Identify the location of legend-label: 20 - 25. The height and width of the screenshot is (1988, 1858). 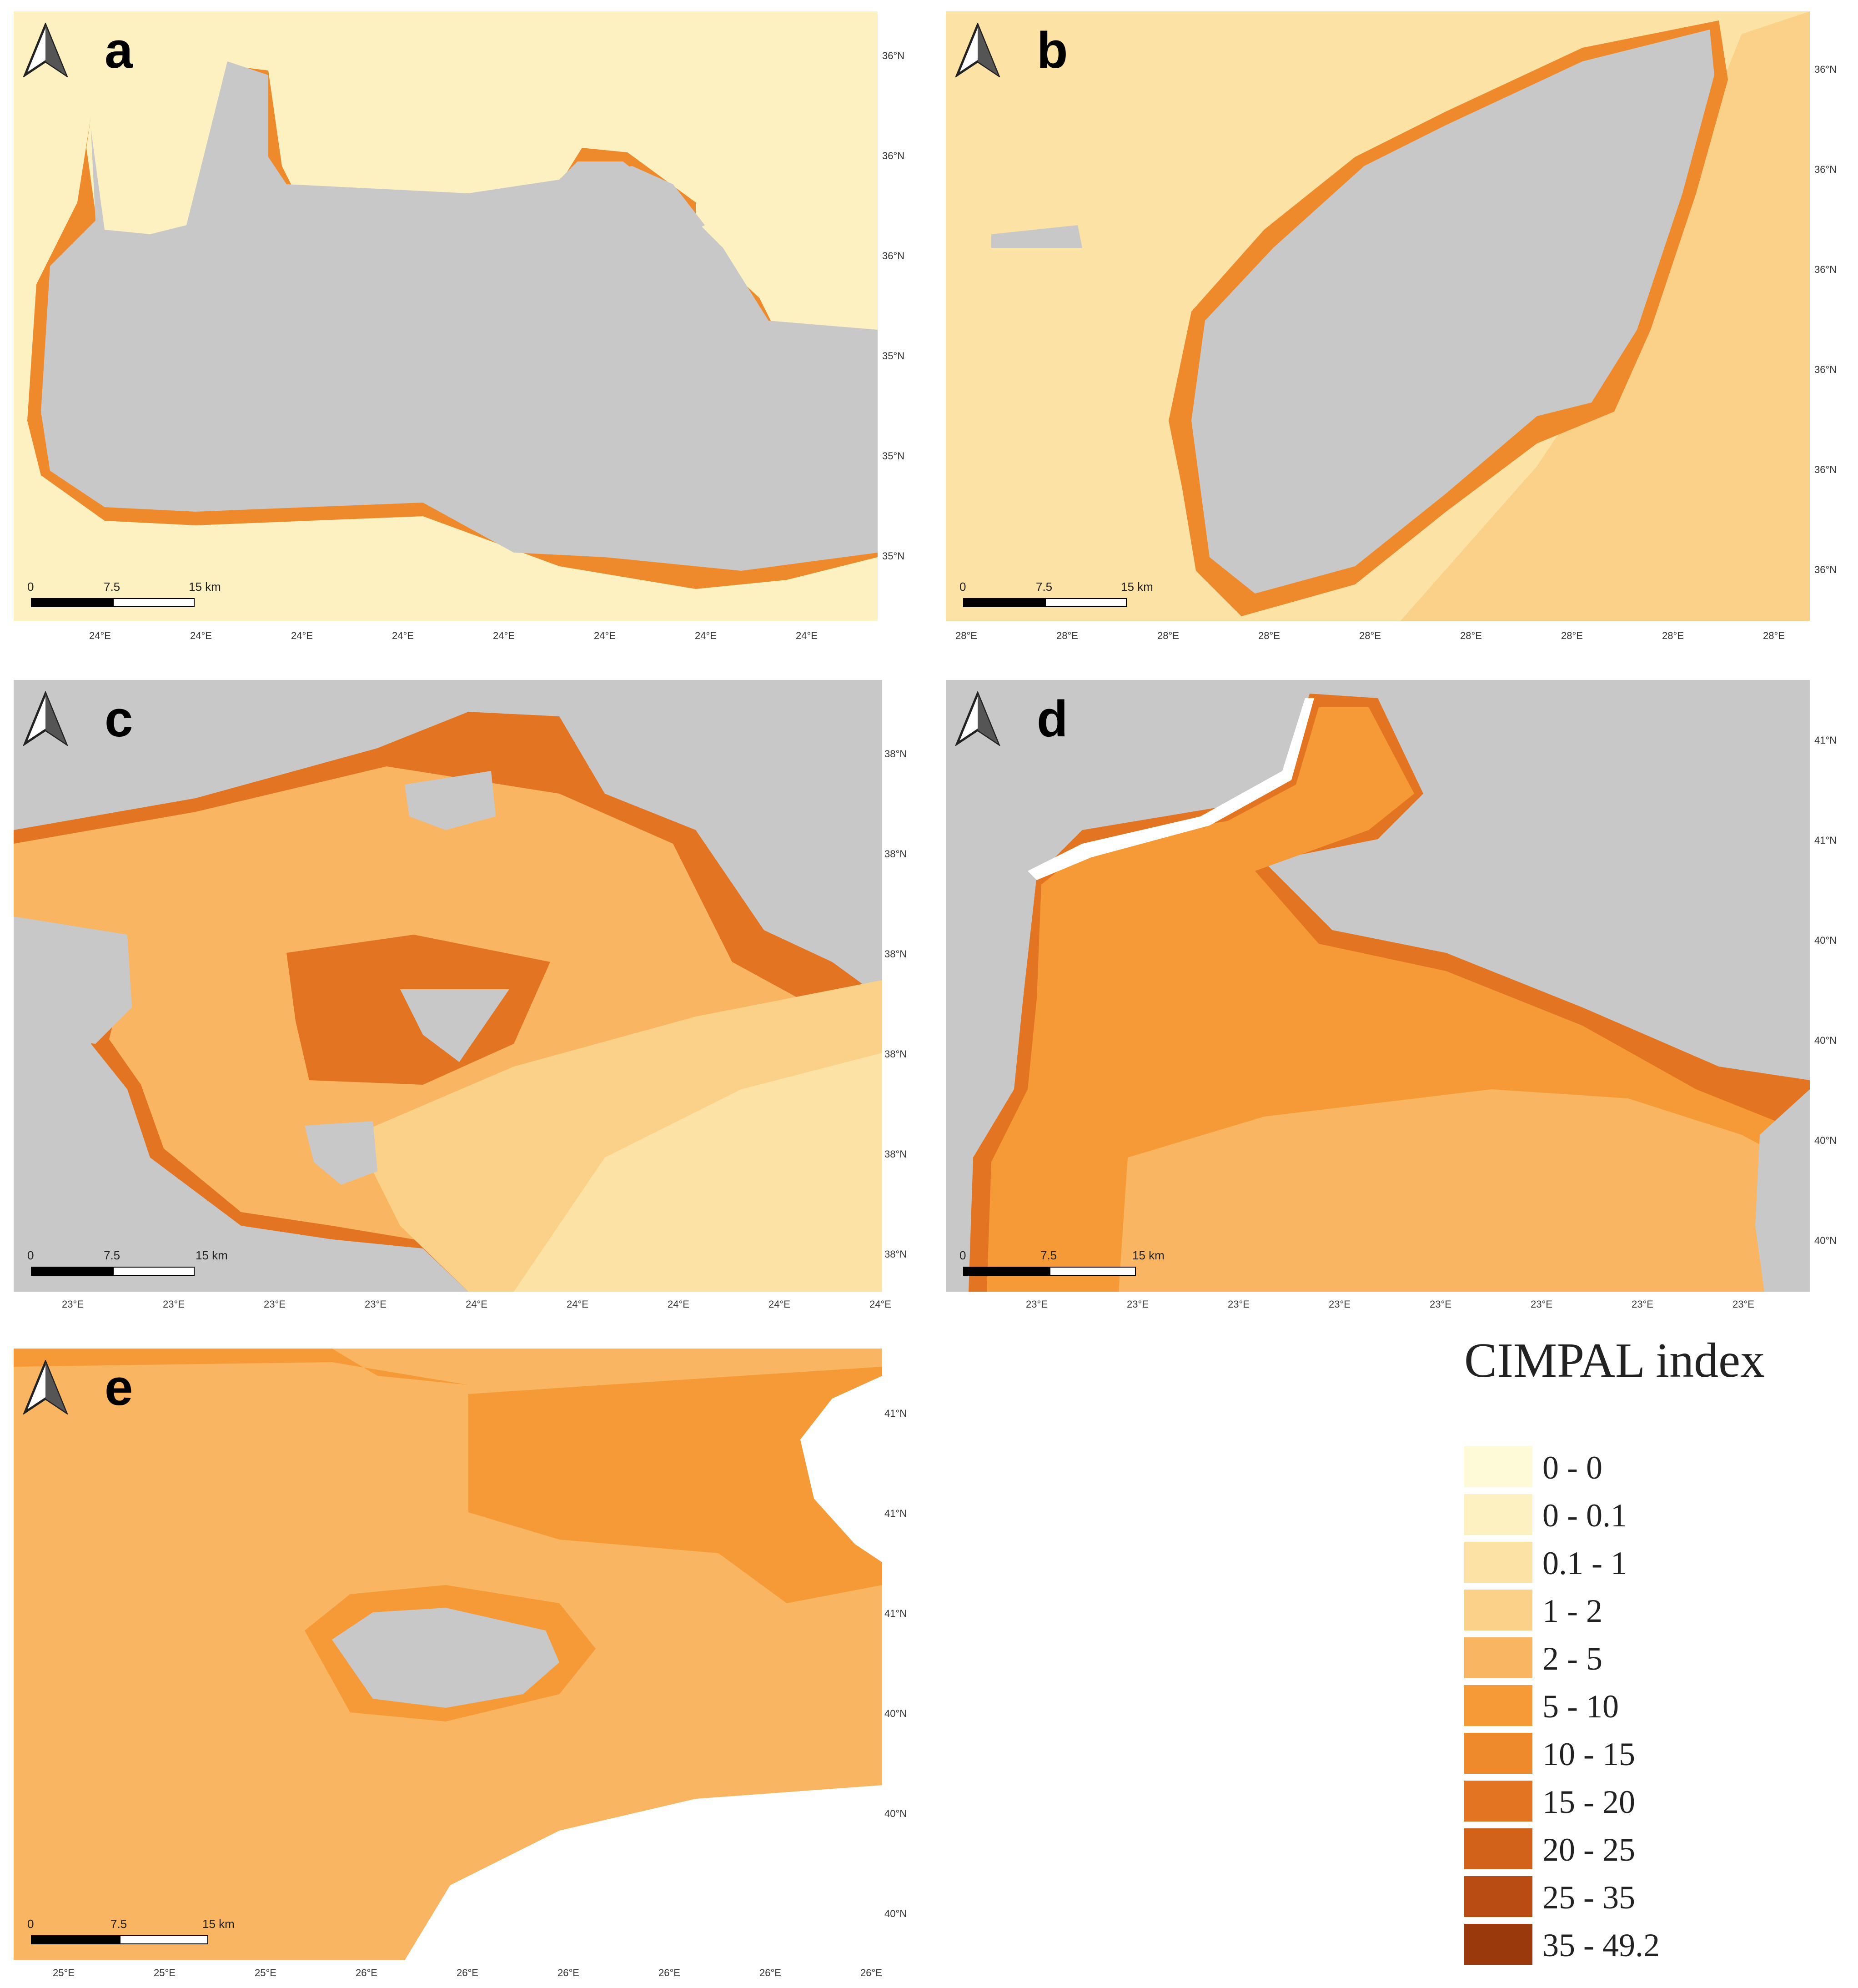
(1588, 1850).